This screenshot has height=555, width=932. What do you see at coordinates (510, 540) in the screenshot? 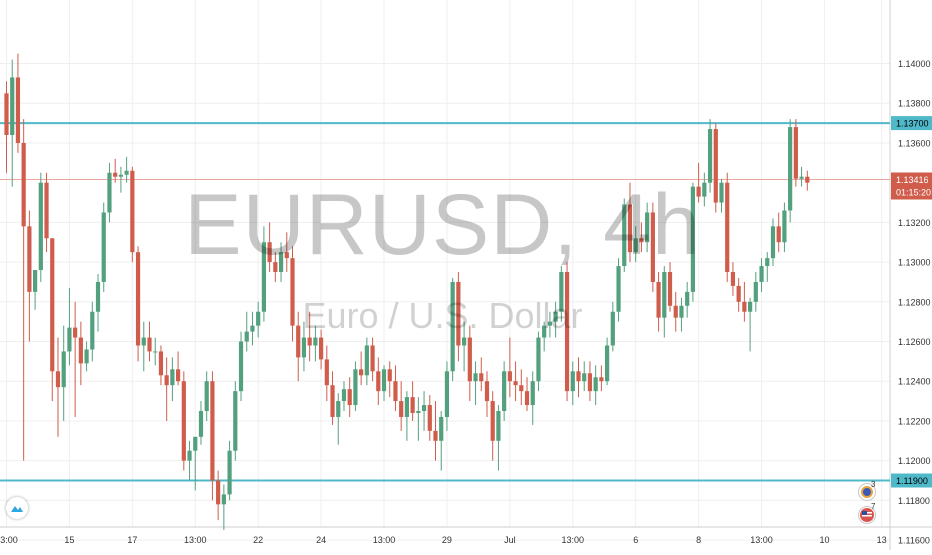
I see `x-tick-label: Jul` at bounding box center [510, 540].